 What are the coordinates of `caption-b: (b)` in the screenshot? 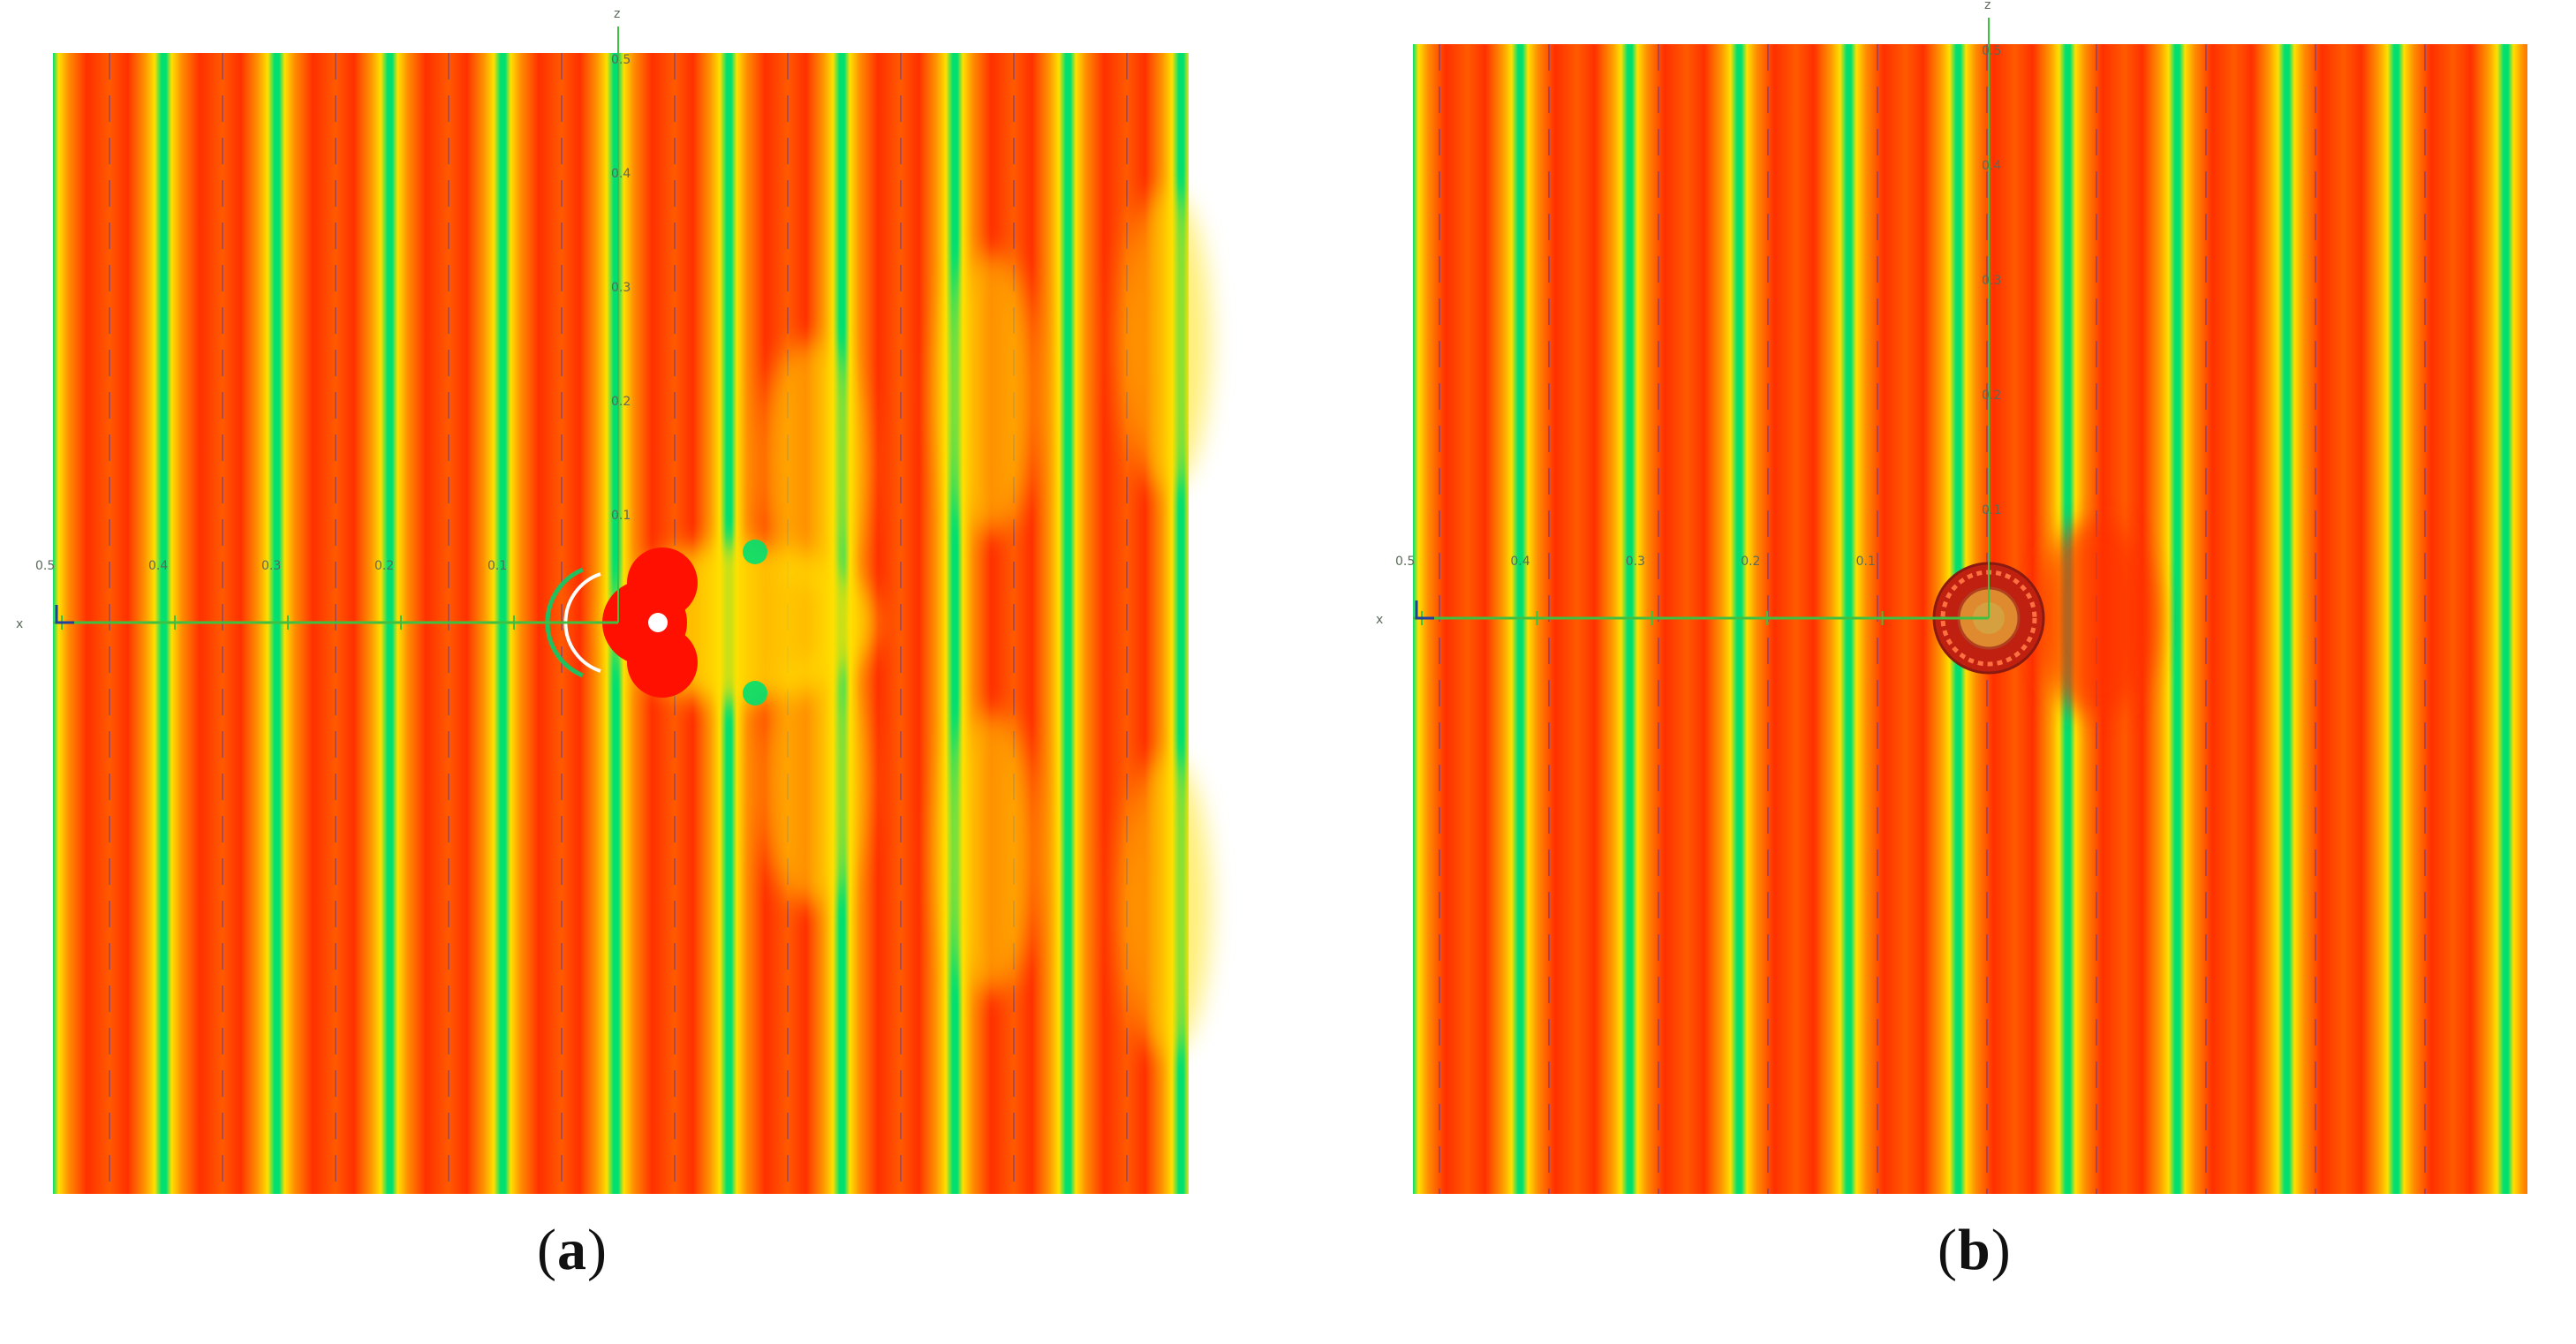 It's located at (1975, 1250).